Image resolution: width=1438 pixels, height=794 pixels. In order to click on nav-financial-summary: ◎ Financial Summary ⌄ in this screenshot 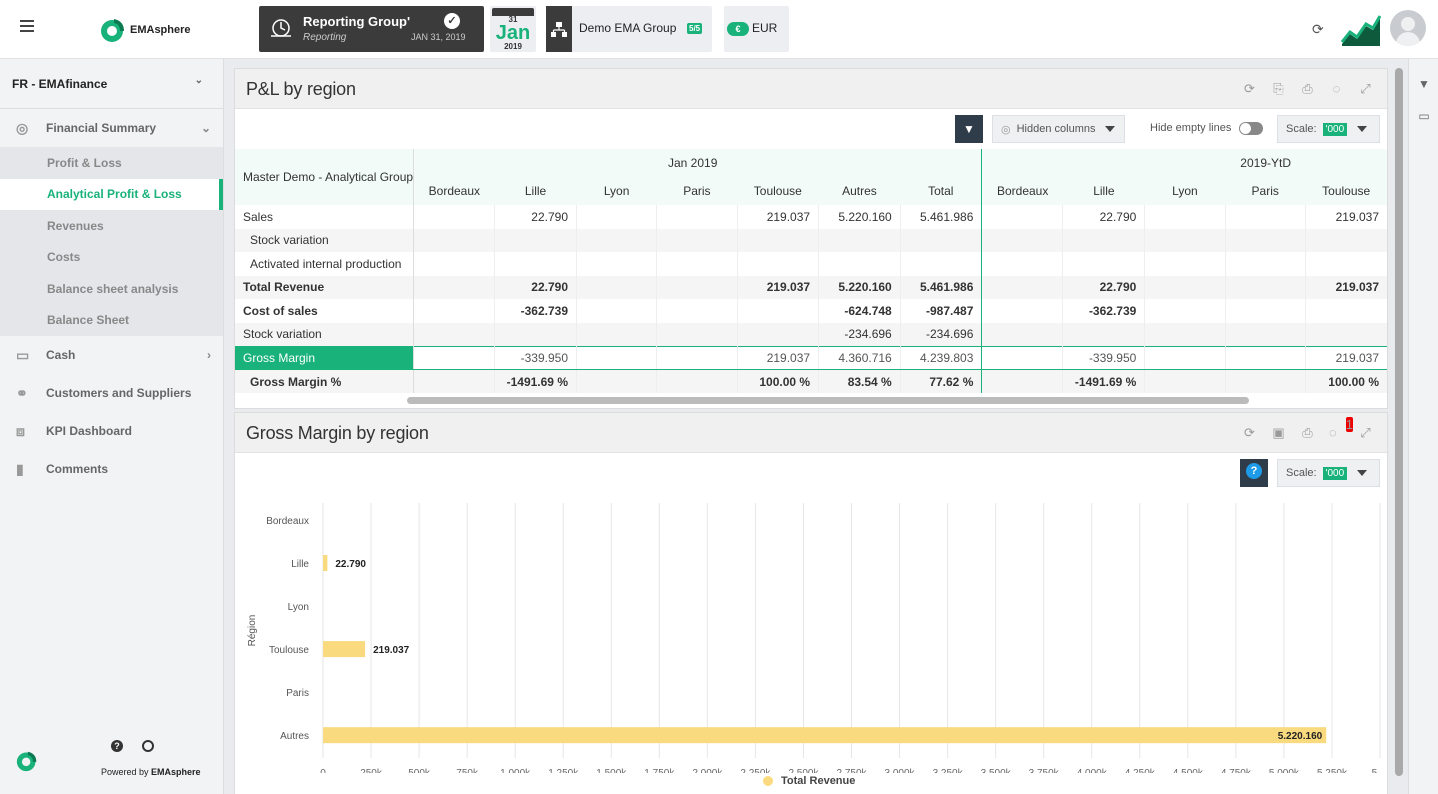, I will do `click(111, 128)`.